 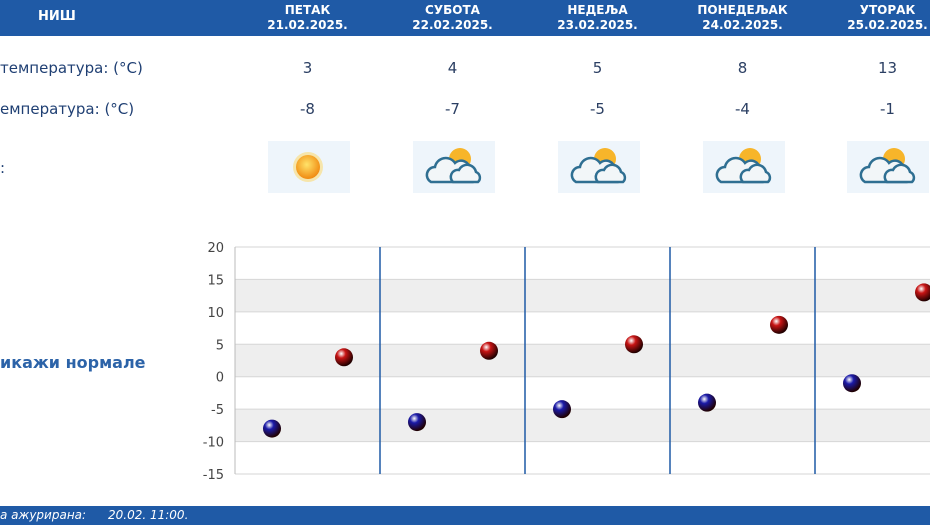 I want to click on sun-icon, so click(x=308, y=167).